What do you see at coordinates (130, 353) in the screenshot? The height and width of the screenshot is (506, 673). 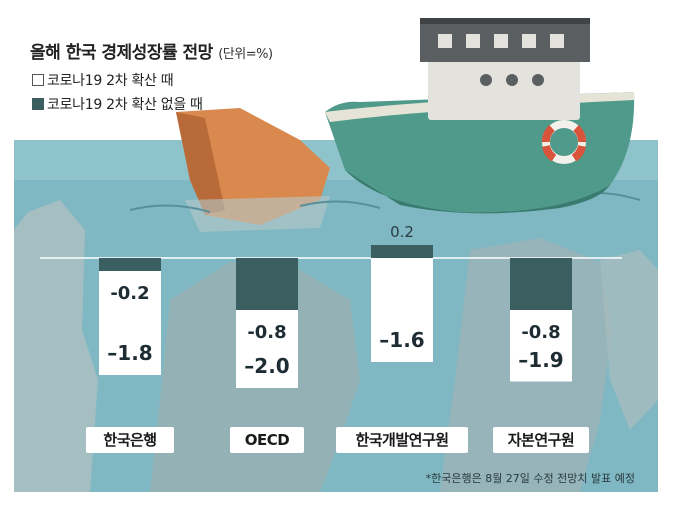 I see `data-label-second-wave: –1.8` at bounding box center [130, 353].